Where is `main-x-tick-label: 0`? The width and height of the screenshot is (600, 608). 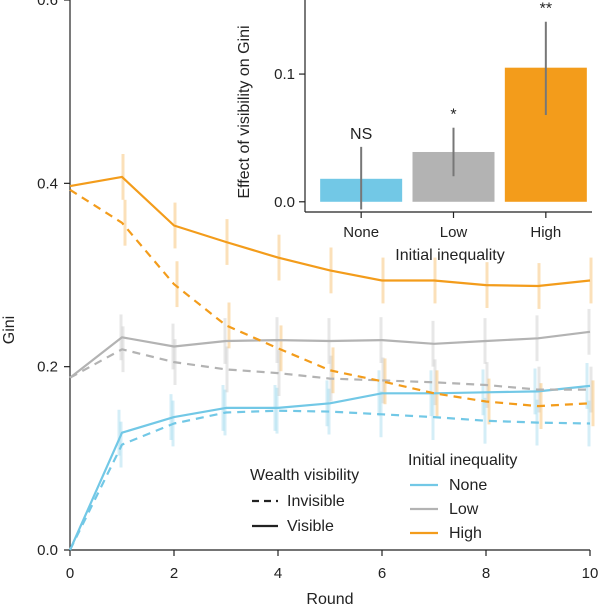 main-x-tick-label: 0 is located at coordinates (70, 573).